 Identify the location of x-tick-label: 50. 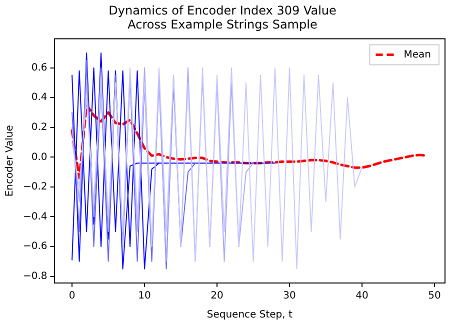
(434, 296).